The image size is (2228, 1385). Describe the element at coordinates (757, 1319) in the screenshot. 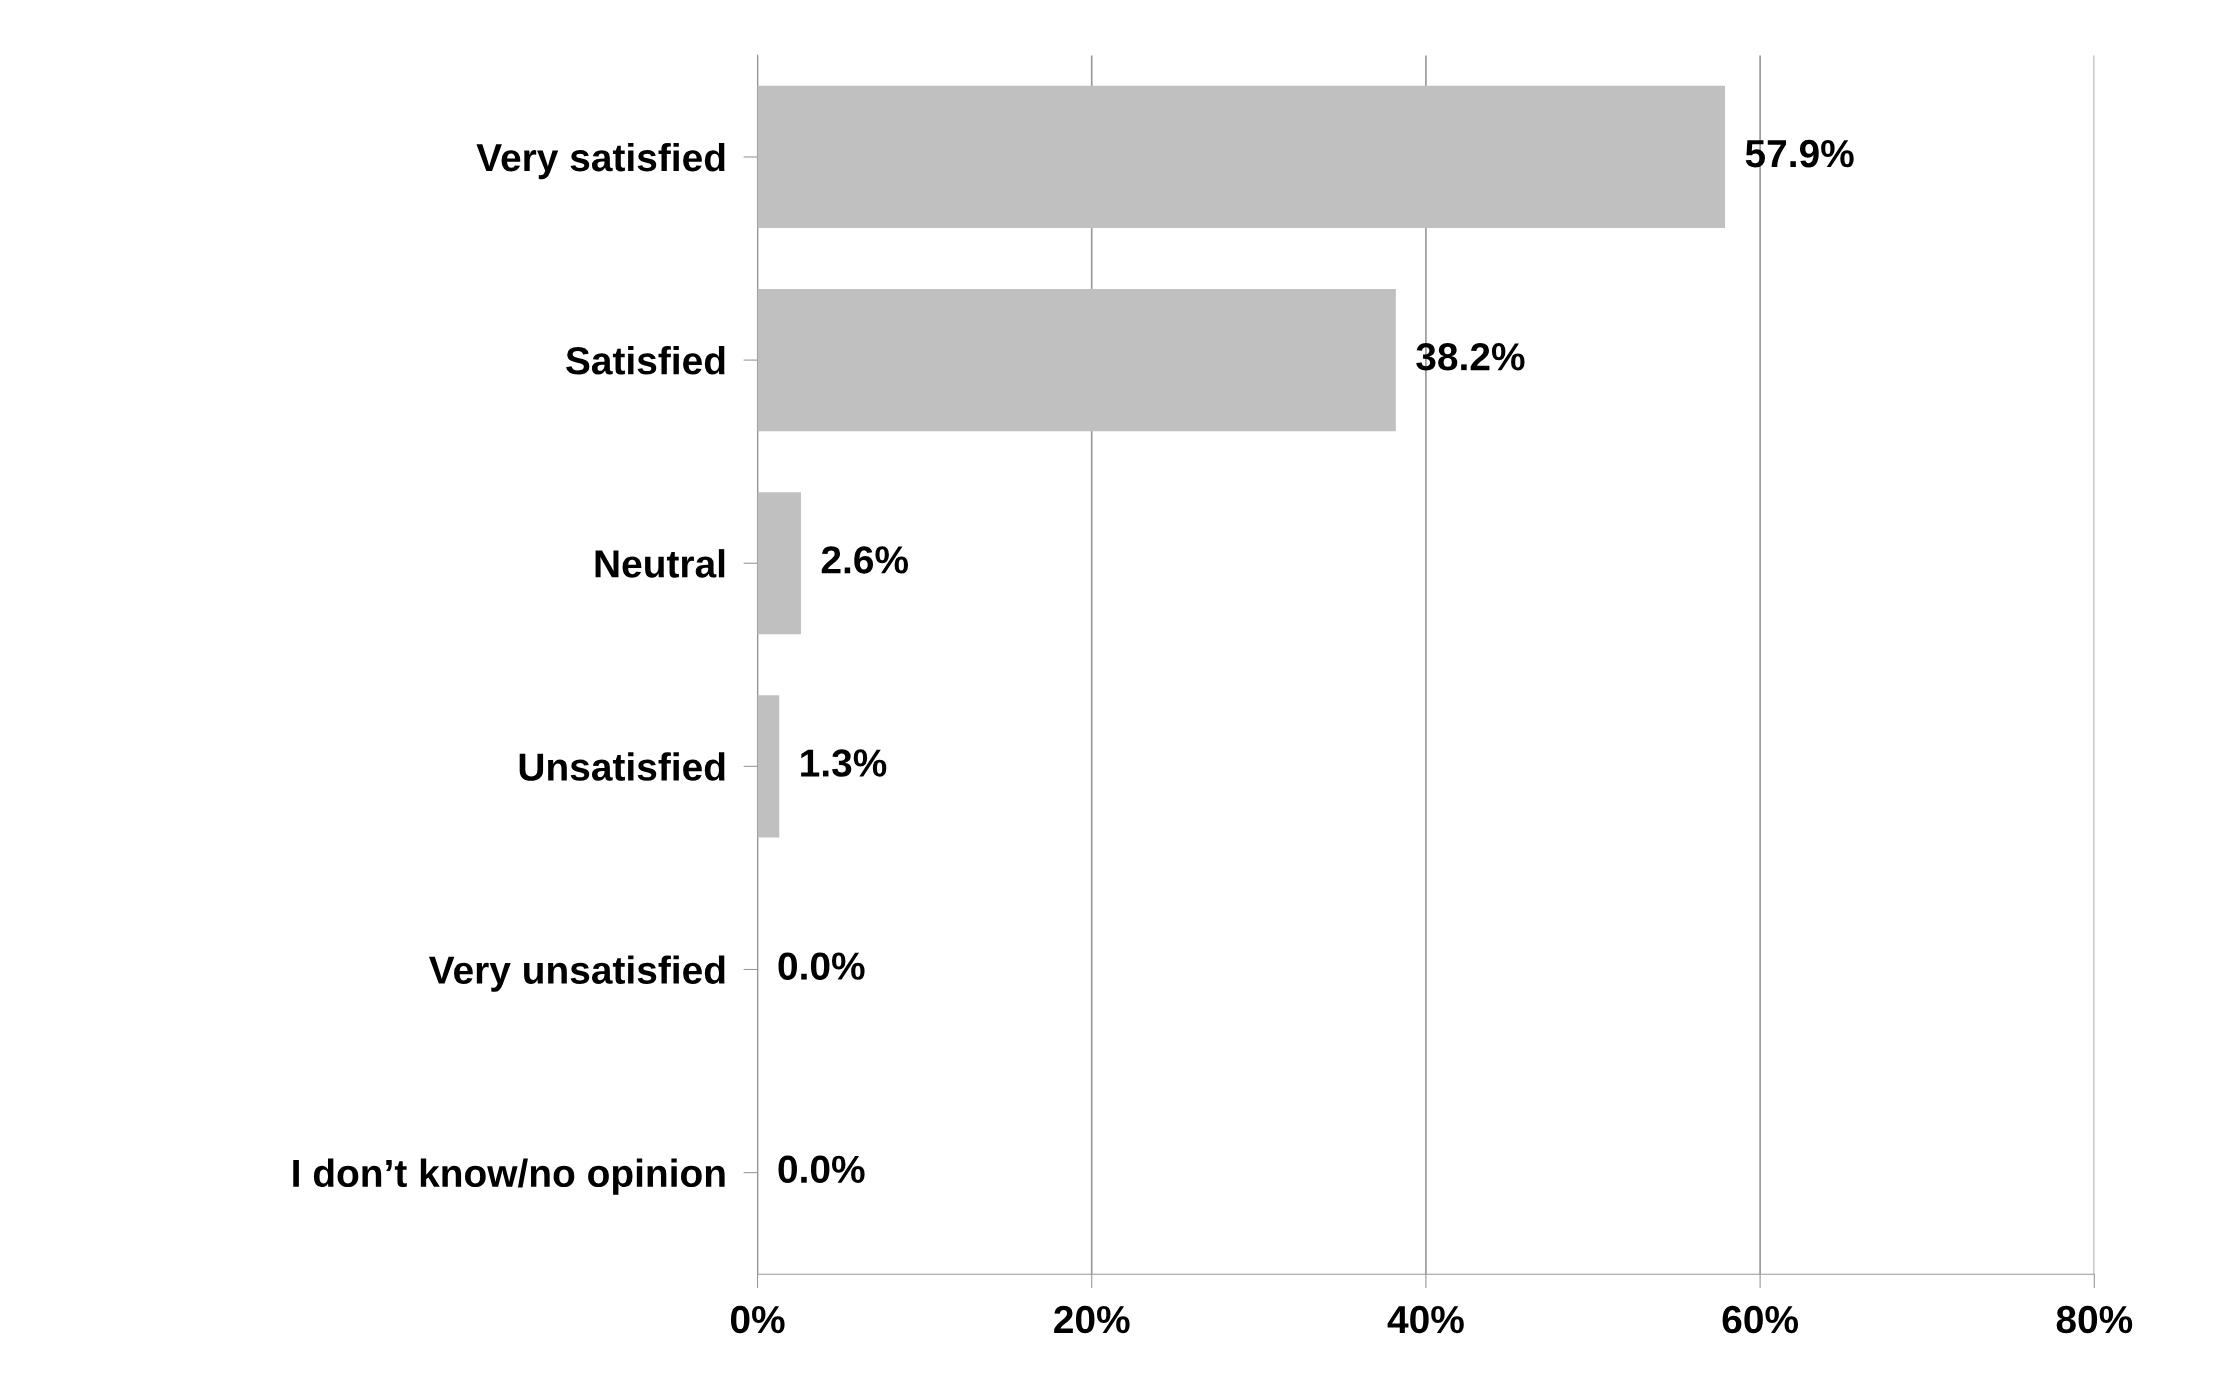

I see `x-tick-label: 0%` at that location.